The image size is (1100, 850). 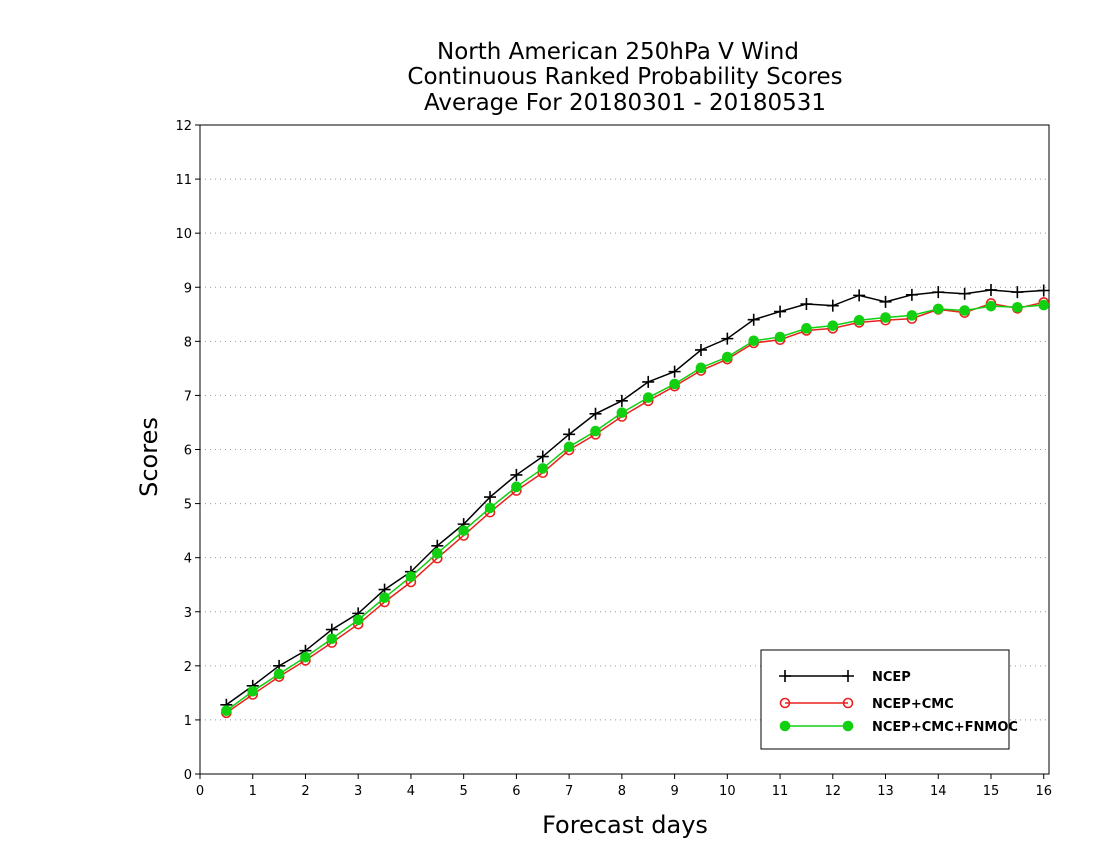 What do you see at coordinates (188, 505) in the screenshot?
I see `y-tick-label: 5` at bounding box center [188, 505].